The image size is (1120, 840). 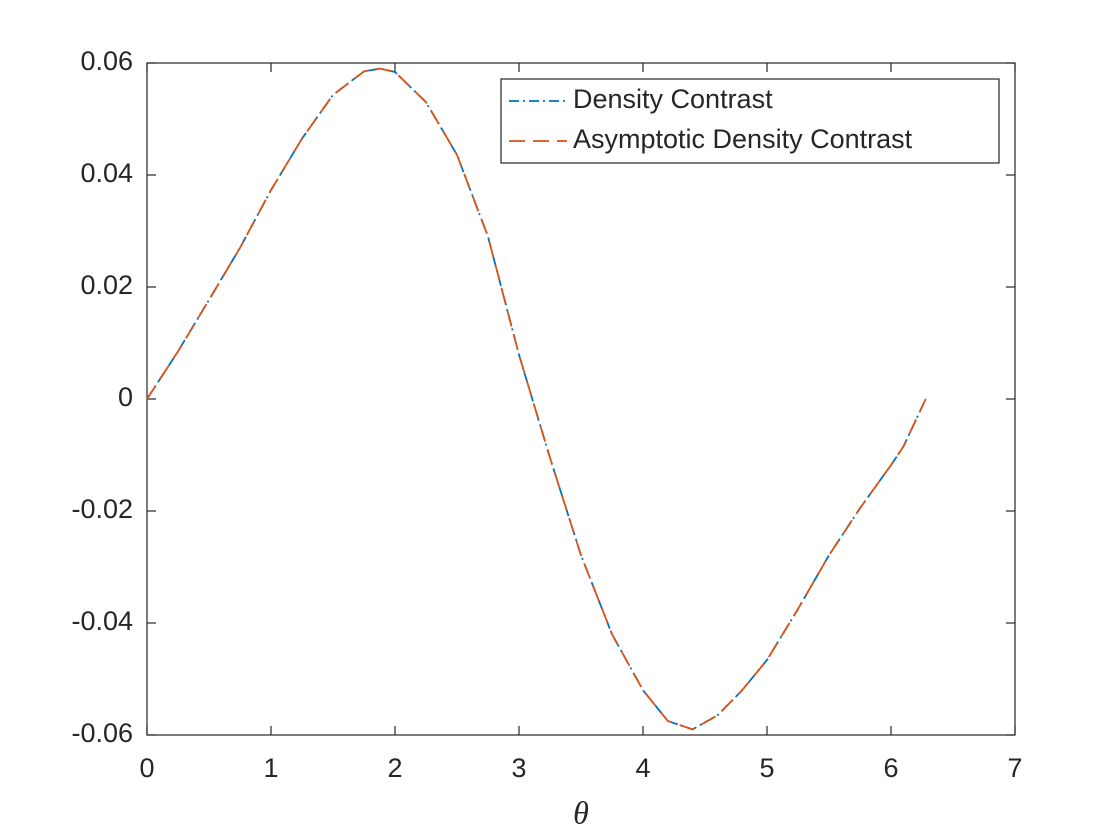 I want to click on legend-label: Density Contrast, so click(x=673, y=99).